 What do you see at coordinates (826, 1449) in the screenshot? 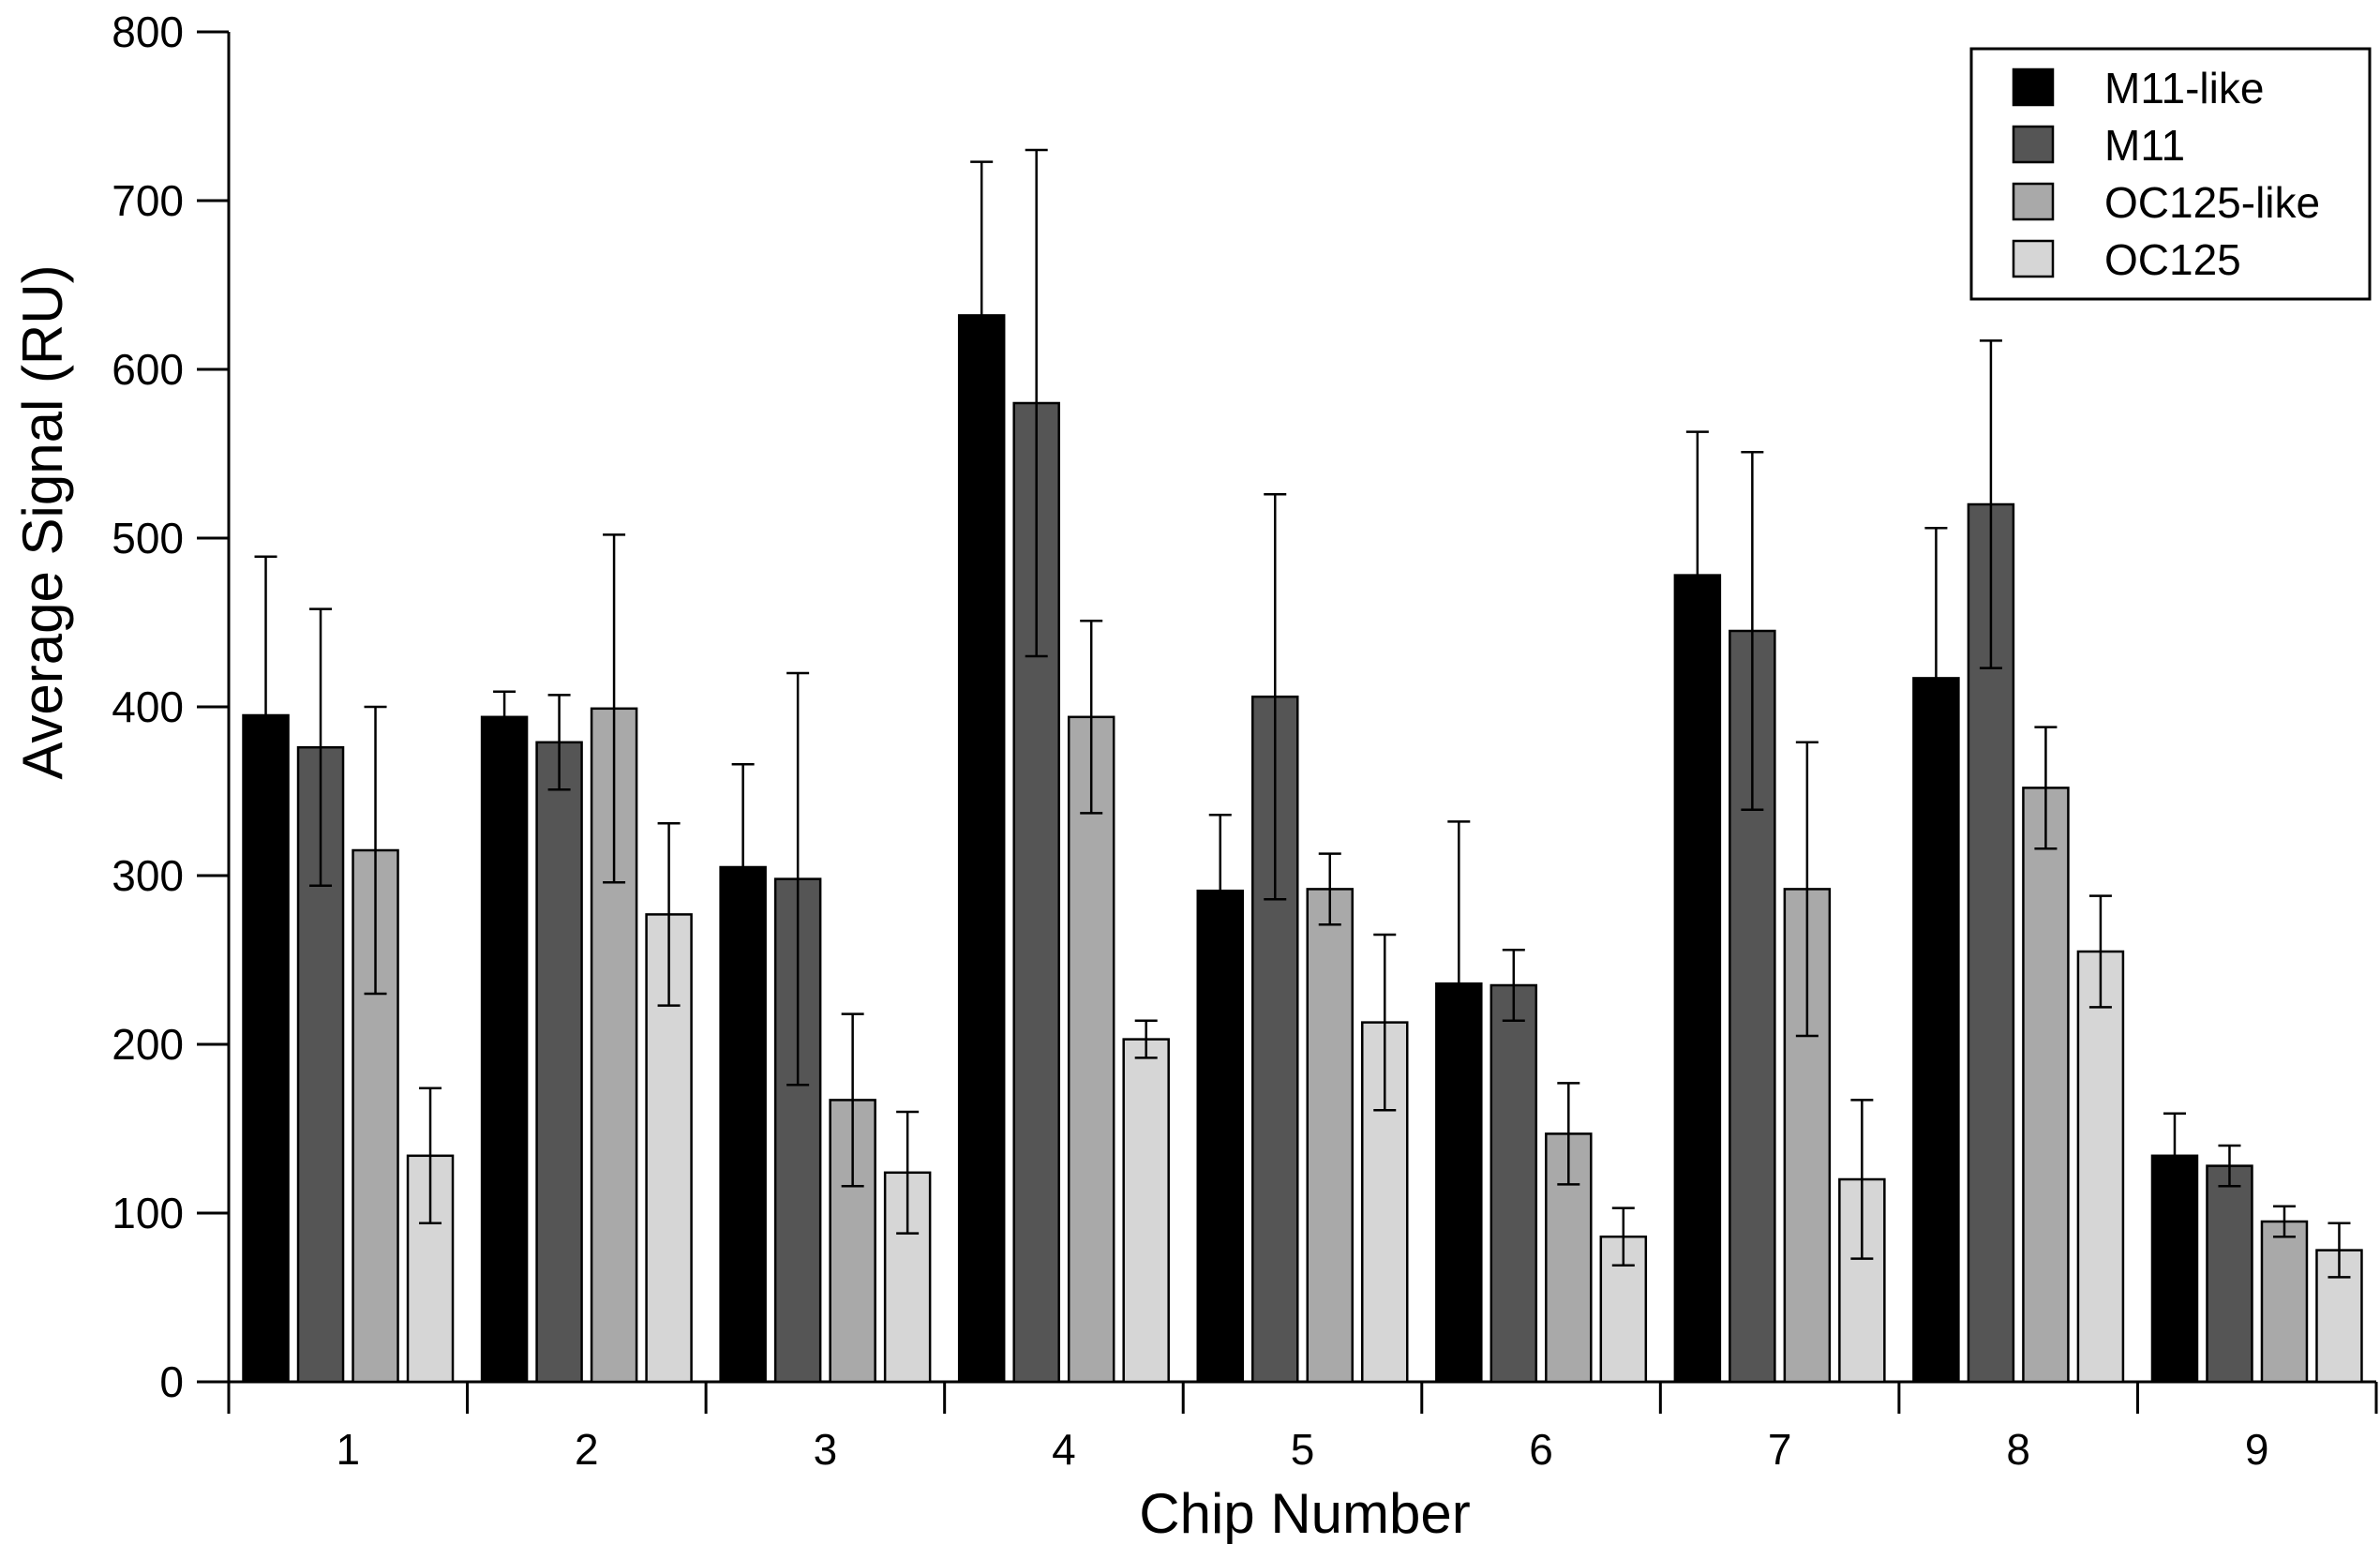
I see `x-tick-label: 3` at bounding box center [826, 1449].